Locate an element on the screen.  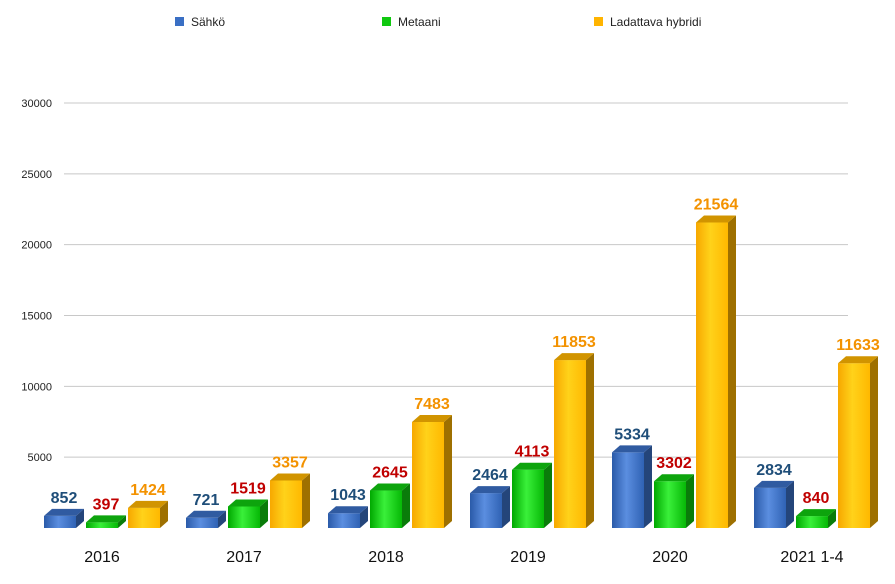
data-label: 2464 is located at coordinates (490, 475).